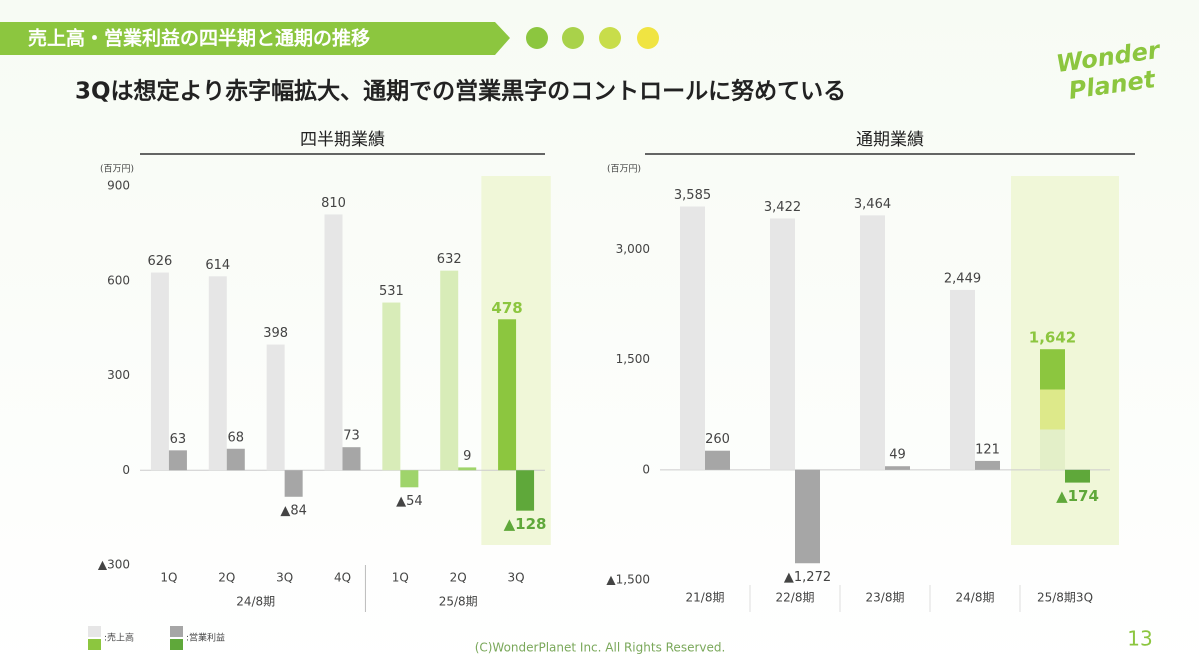  What do you see at coordinates (118, 375) in the screenshot?
I see `y-tick-label: 300` at bounding box center [118, 375].